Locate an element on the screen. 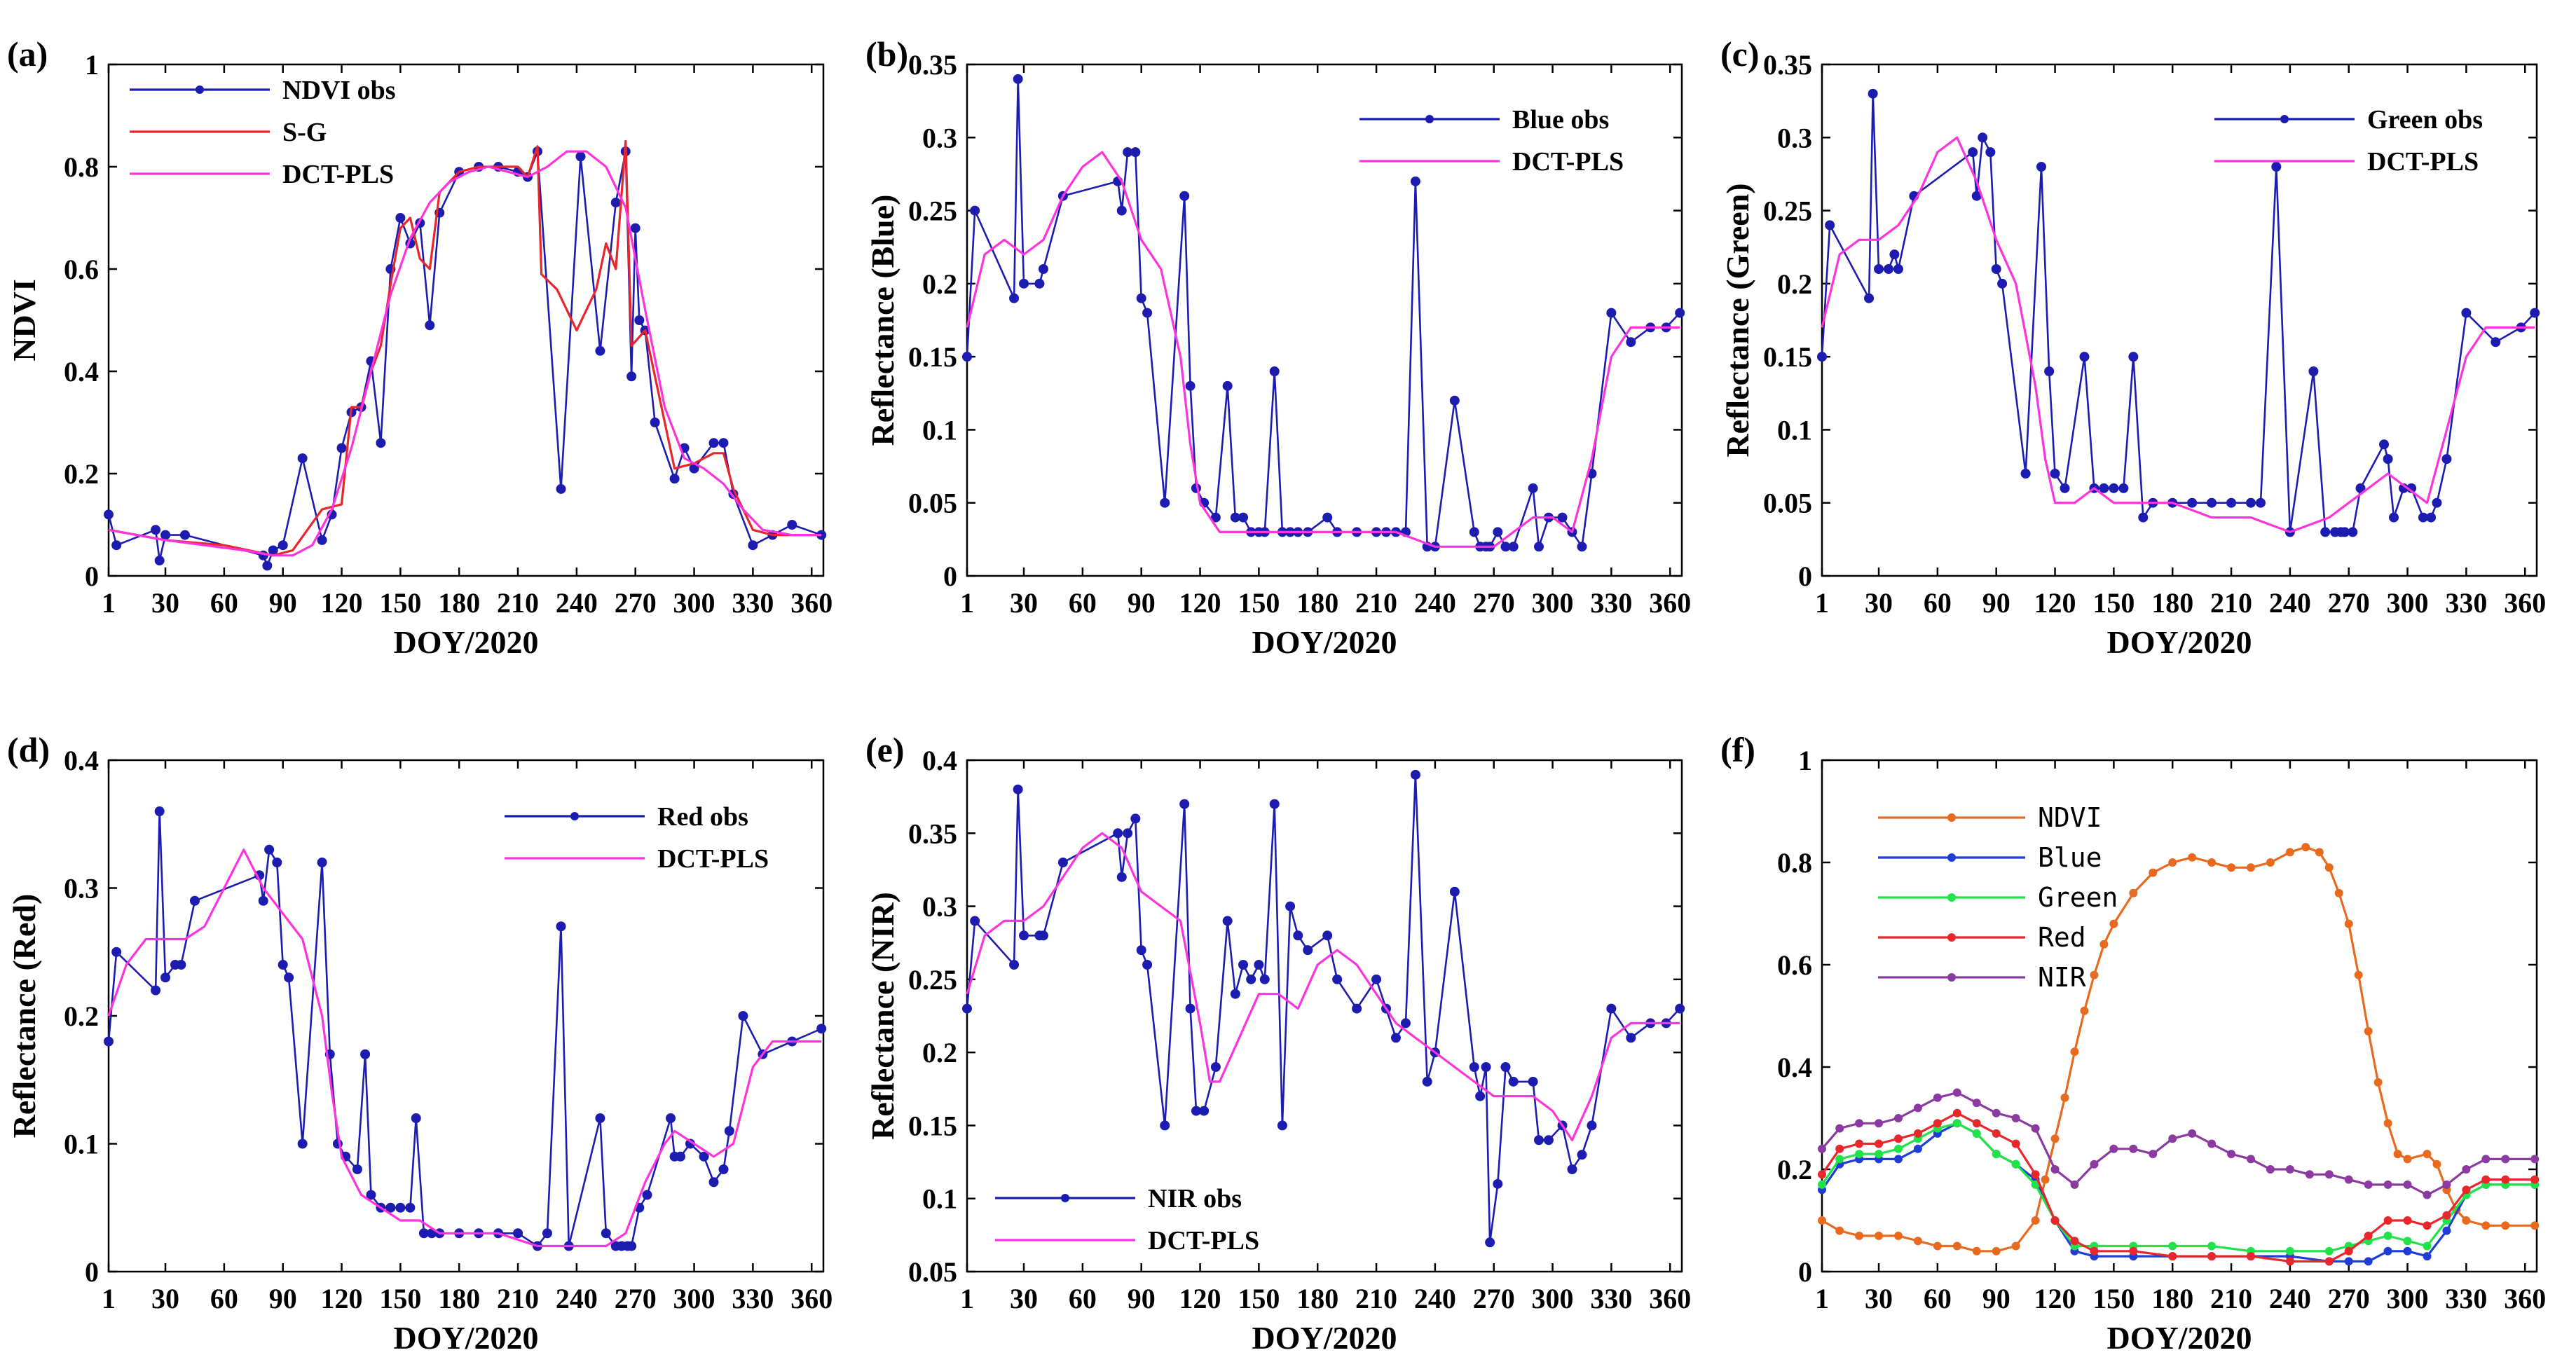 This screenshot has width=2576, height=1369. legend-b: Blue obs DCT-PLS is located at coordinates (1491, 141).